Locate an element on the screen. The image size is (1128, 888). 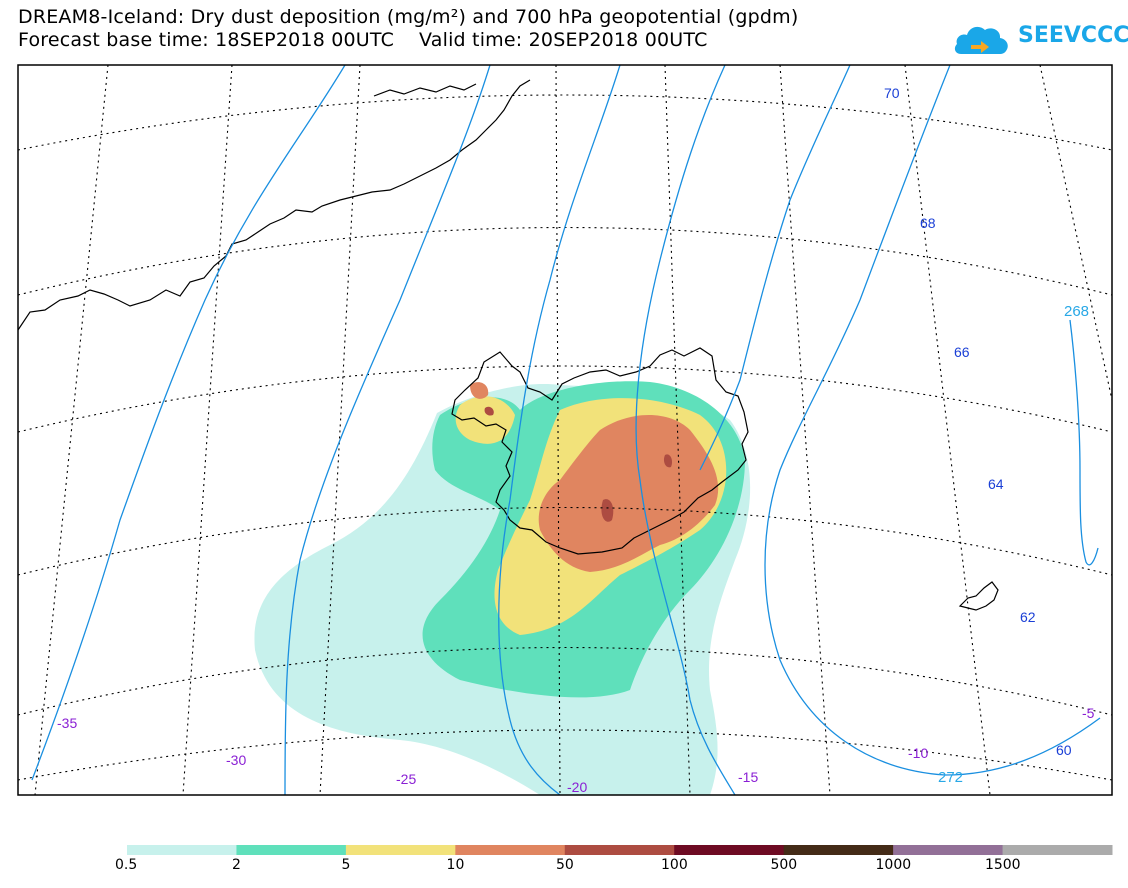
color-legend is located at coordinates (620, 850).